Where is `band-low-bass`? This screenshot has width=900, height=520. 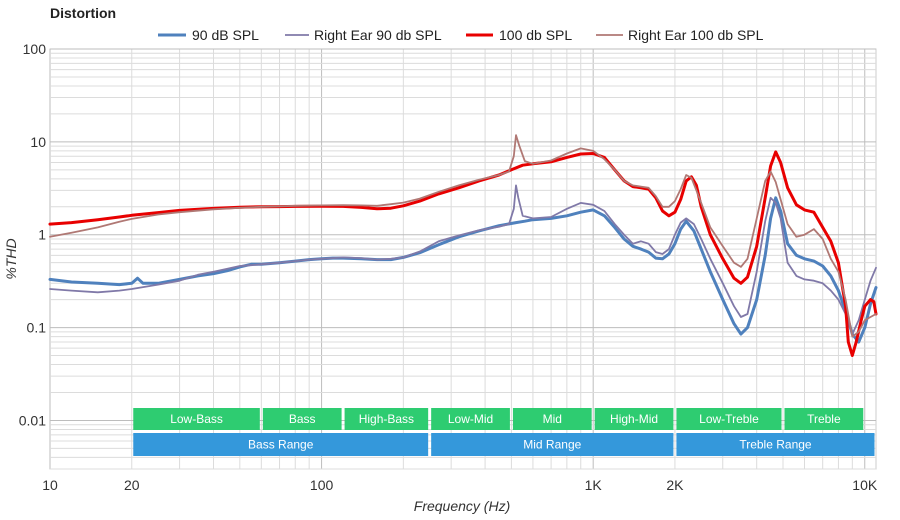 band-low-bass is located at coordinates (196, 419).